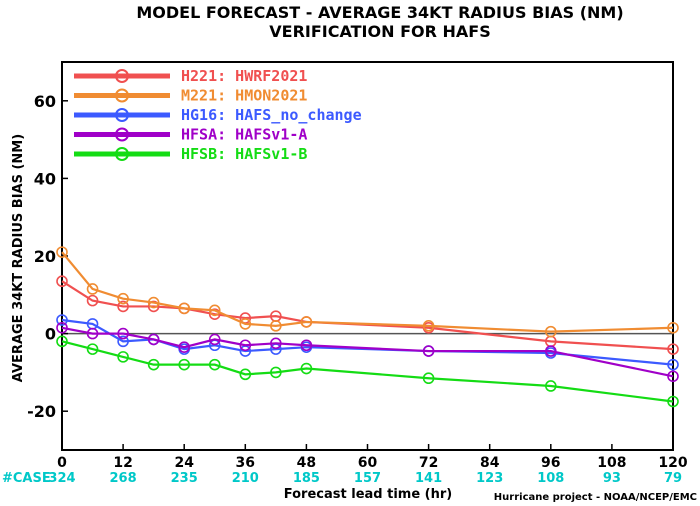 The height and width of the screenshot is (506, 700). Describe the element at coordinates (672, 463) in the screenshot. I see `x-tick-label: 120` at that location.